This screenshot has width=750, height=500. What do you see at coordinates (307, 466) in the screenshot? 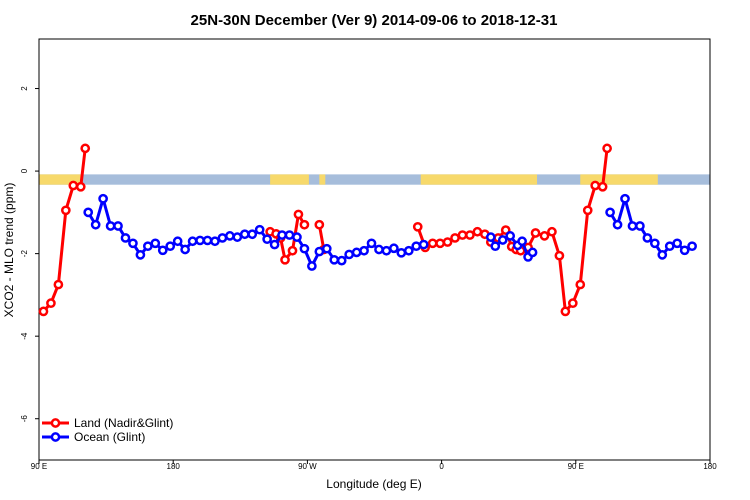
I see `x-tick-label: 90 W` at bounding box center [307, 466].